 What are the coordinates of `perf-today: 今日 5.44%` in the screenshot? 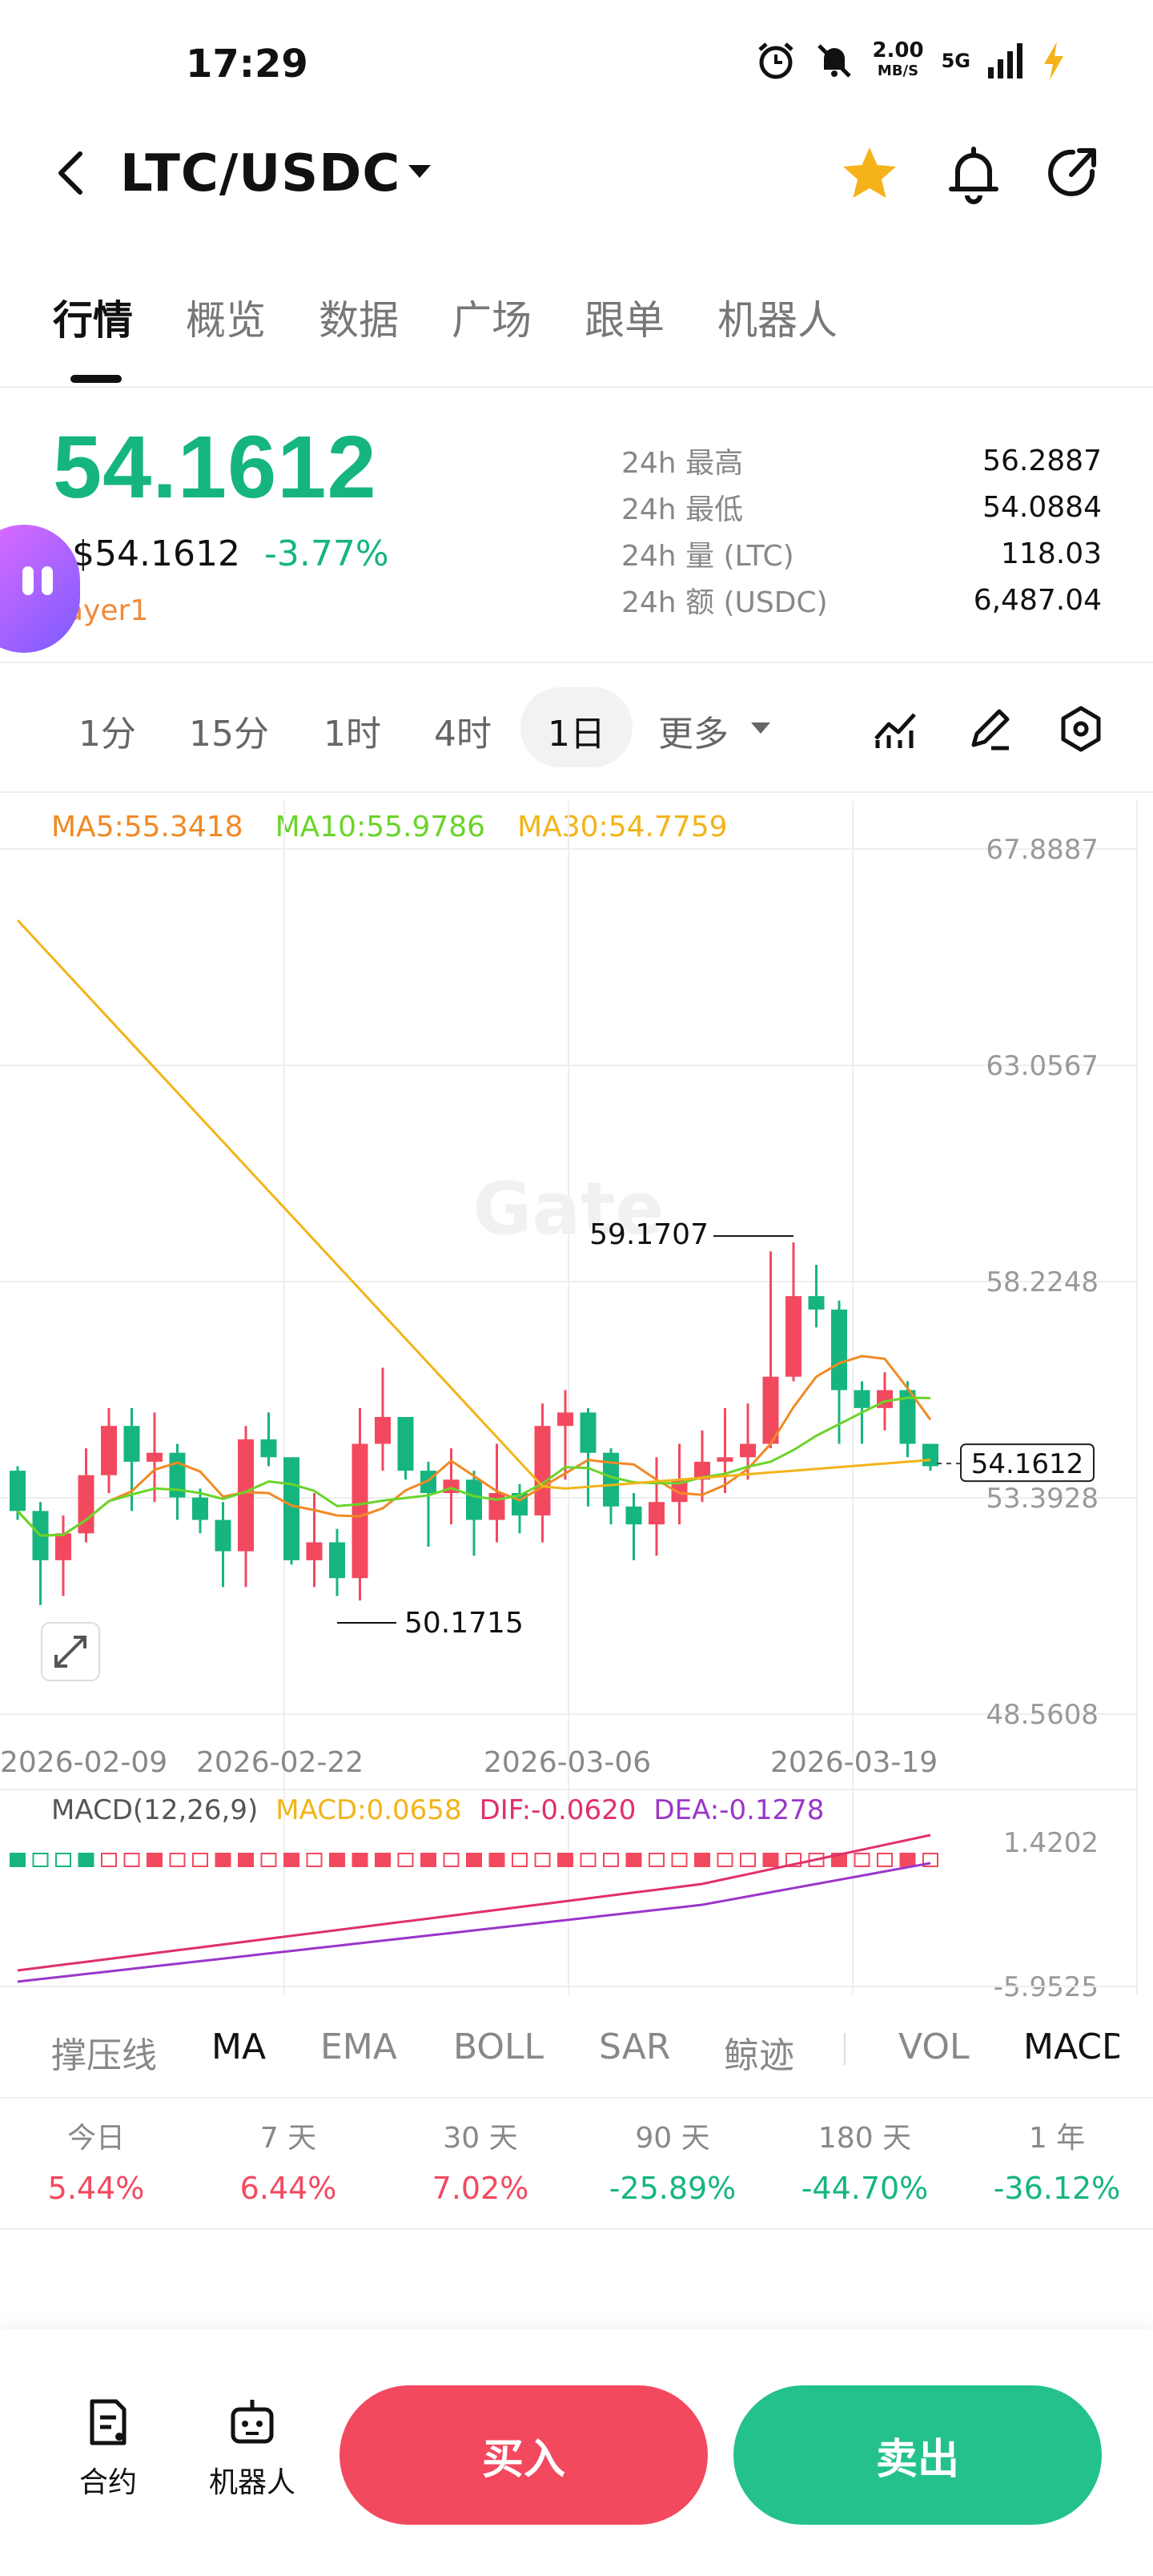 It's located at (96, 2164).